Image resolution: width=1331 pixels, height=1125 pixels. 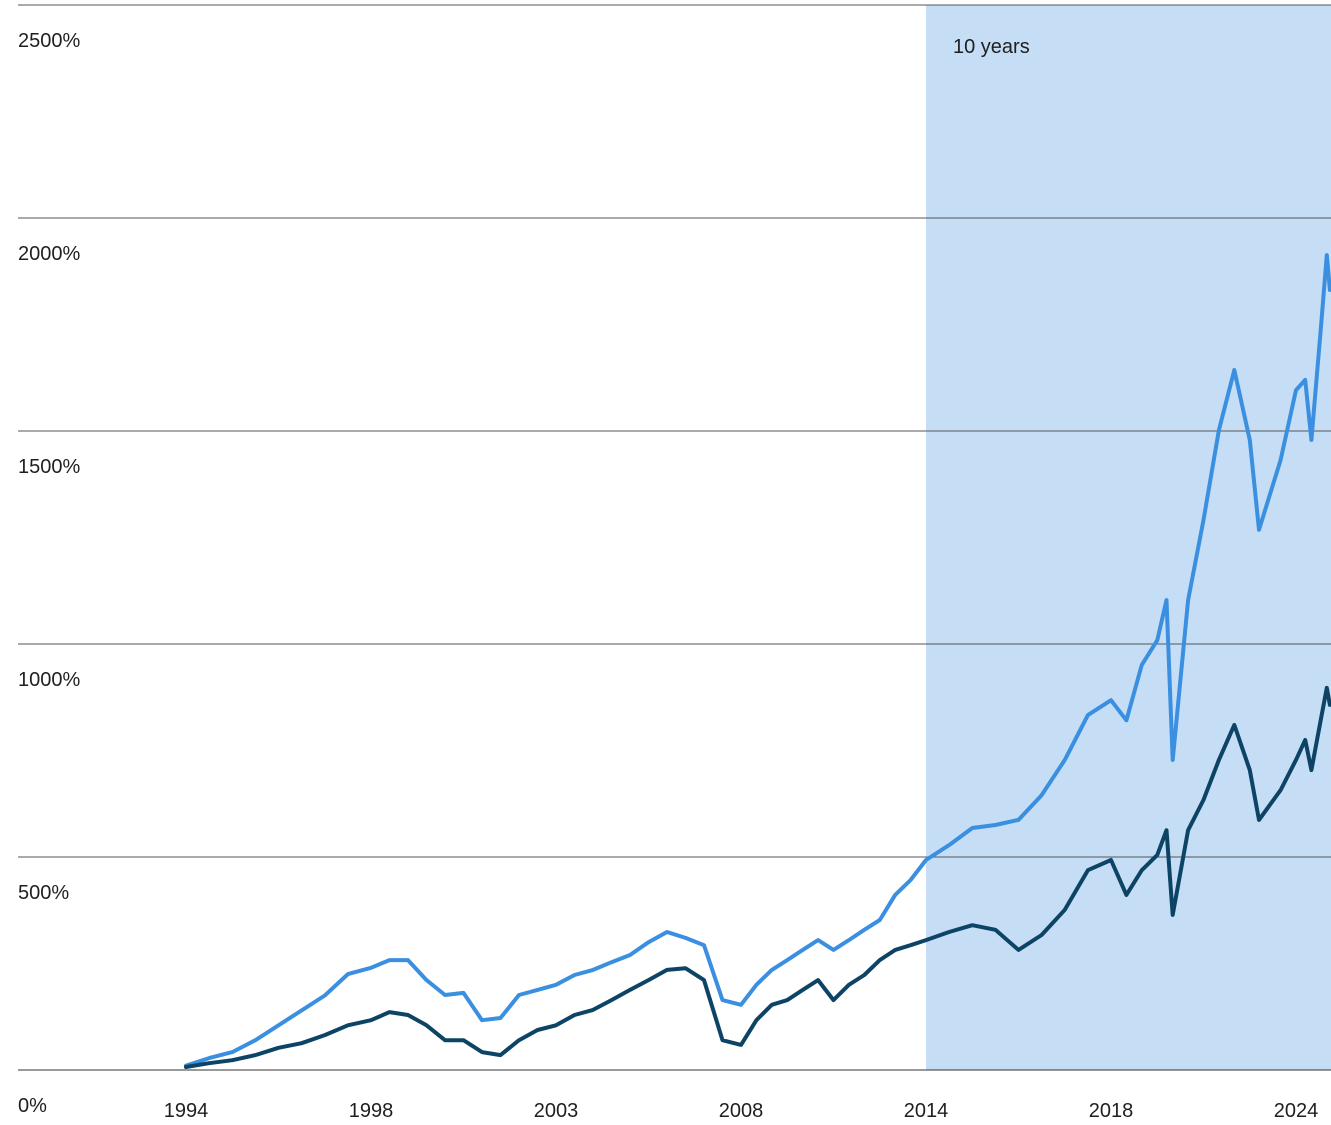 I want to click on x-tick-label: 2024, so click(x=1296, y=1111).